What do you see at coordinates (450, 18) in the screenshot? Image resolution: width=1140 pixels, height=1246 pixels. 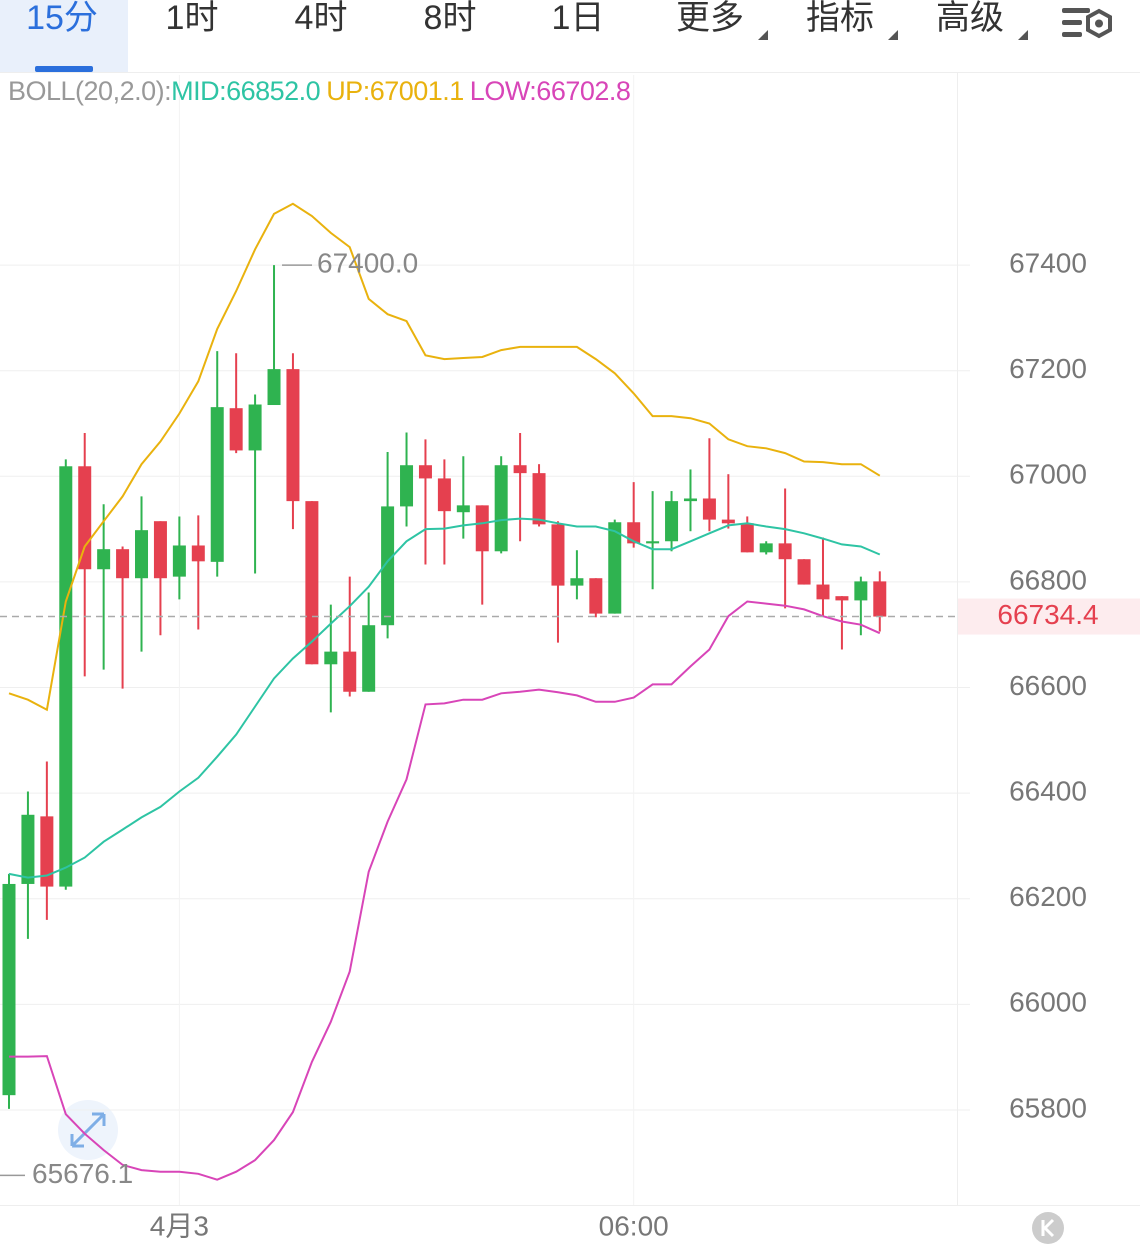 I see `tab: 8时` at bounding box center [450, 18].